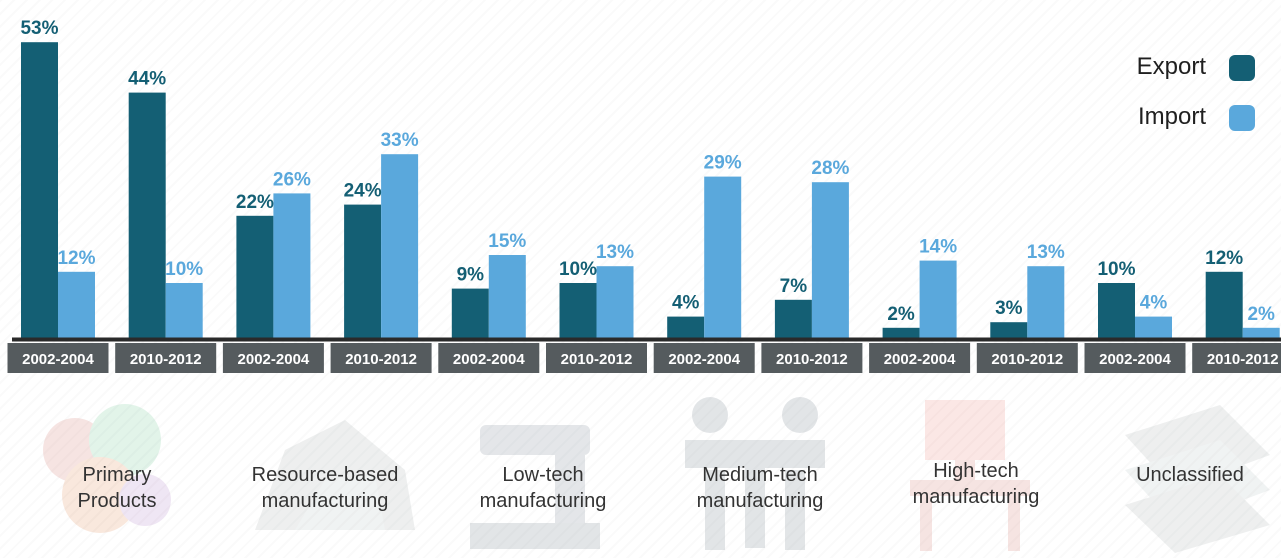  What do you see at coordinates (1171, 66) in the screenshot?
I see `legend-export-label: Export` at bounding box center [1171, 66].